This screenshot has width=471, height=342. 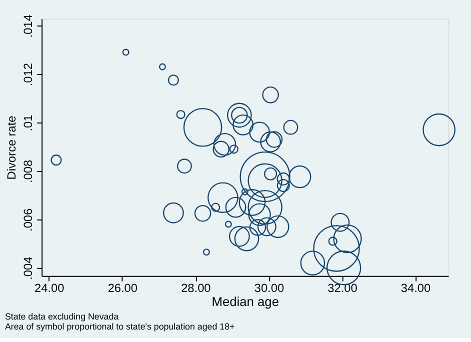 What do you see at coordinates (415, 288) in the screenshot?
I see `x-tick-label: 34.00` at bounding box center [415, 288].